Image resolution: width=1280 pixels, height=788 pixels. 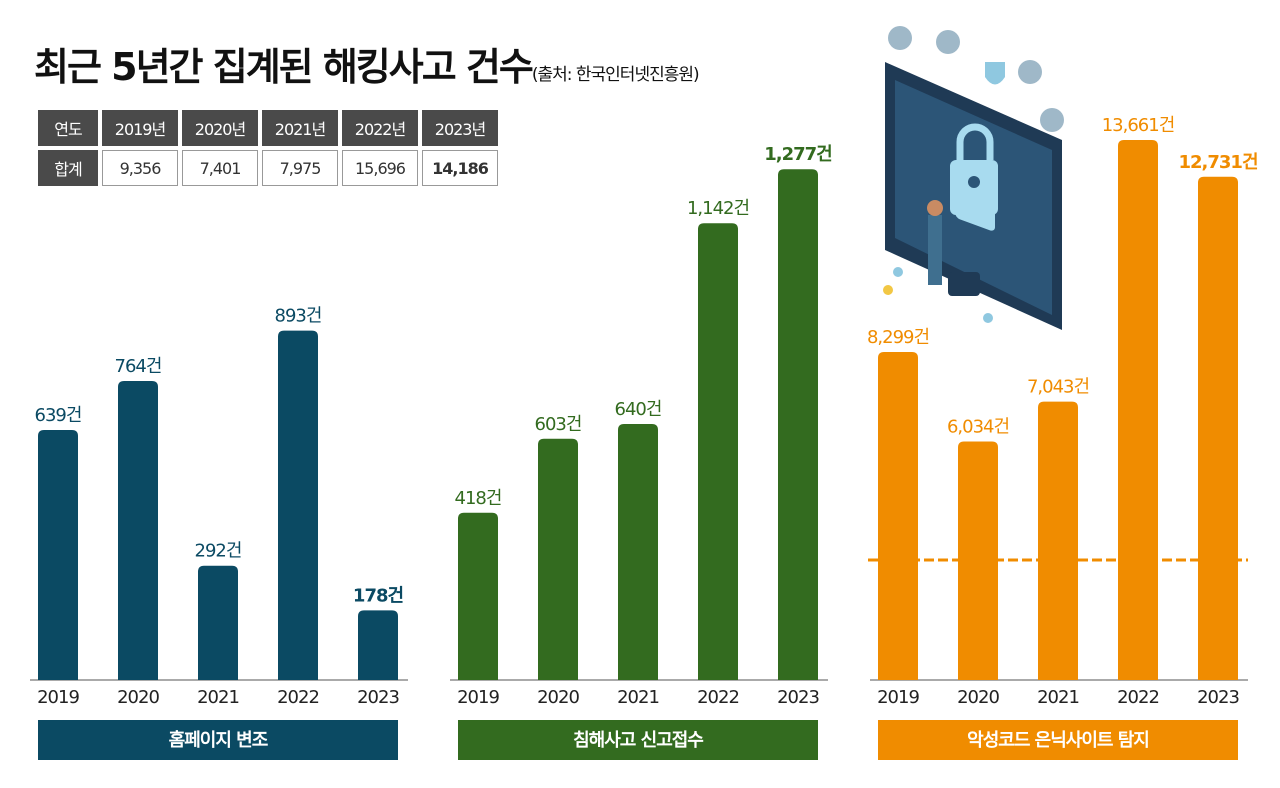 What do you see at coordinates (378, 595) in the screenshot?
I see `value-label: 178건` at bounding box center [378, 595].